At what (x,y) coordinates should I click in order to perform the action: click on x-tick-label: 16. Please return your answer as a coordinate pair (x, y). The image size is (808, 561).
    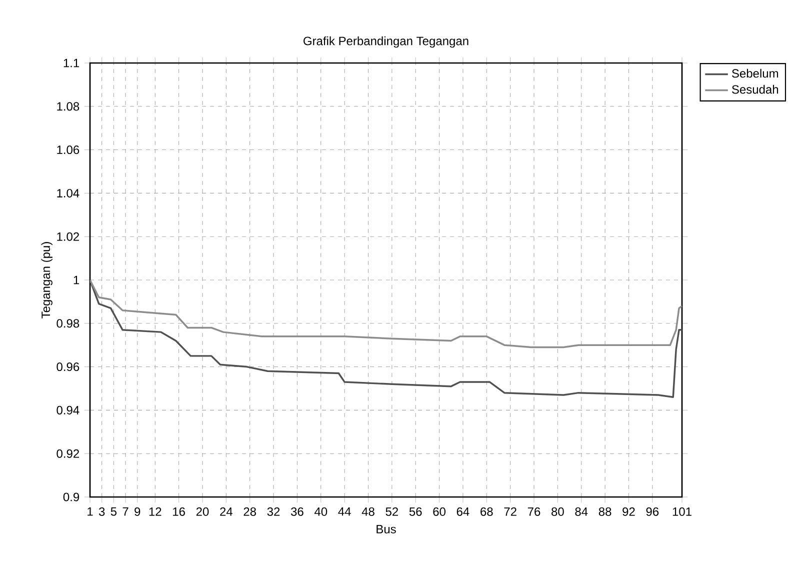
    Looking at the image, I should click on (179, 511).